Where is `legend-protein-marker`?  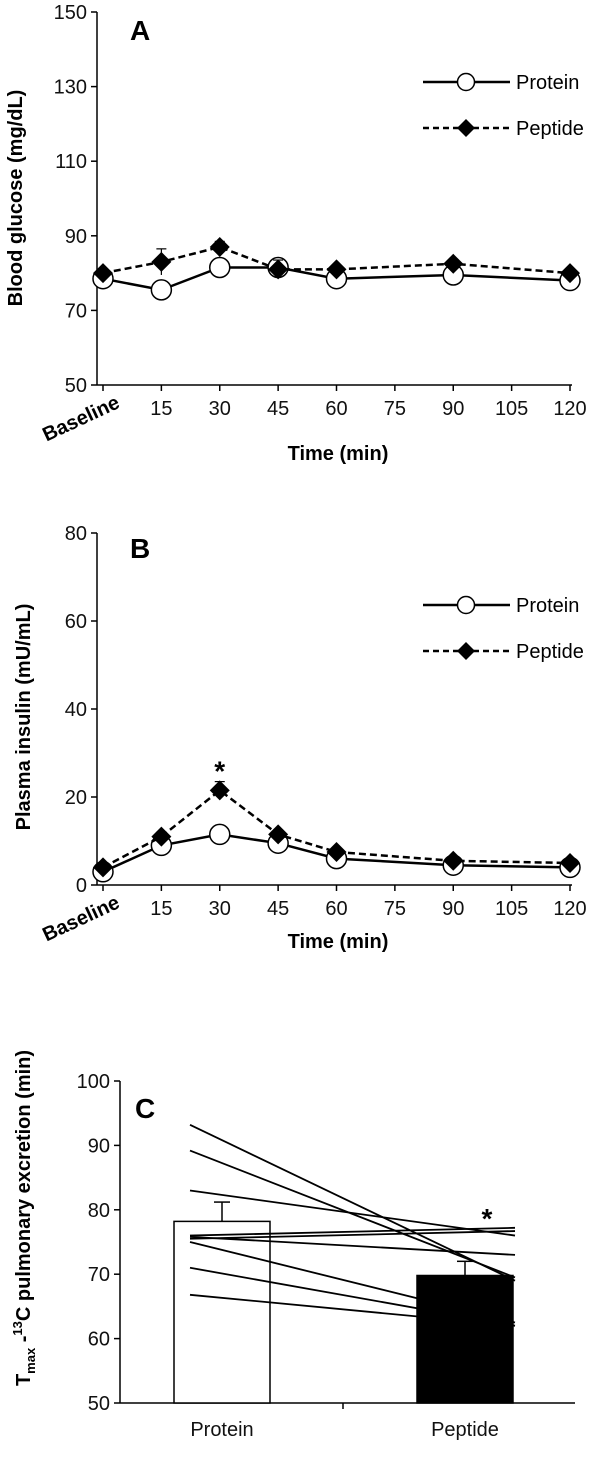 legend-protein-marker is located at coordinates (466, 82).